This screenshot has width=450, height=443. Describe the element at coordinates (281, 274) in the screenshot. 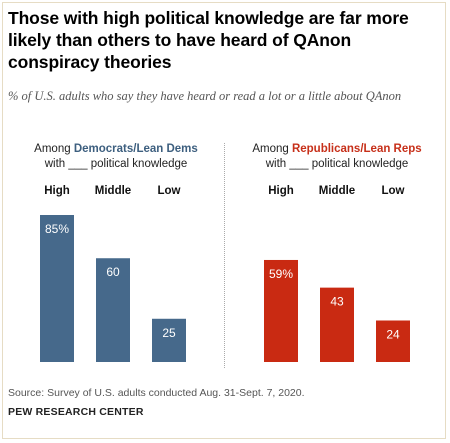

I see `bar-value-label: 59%` at that location.